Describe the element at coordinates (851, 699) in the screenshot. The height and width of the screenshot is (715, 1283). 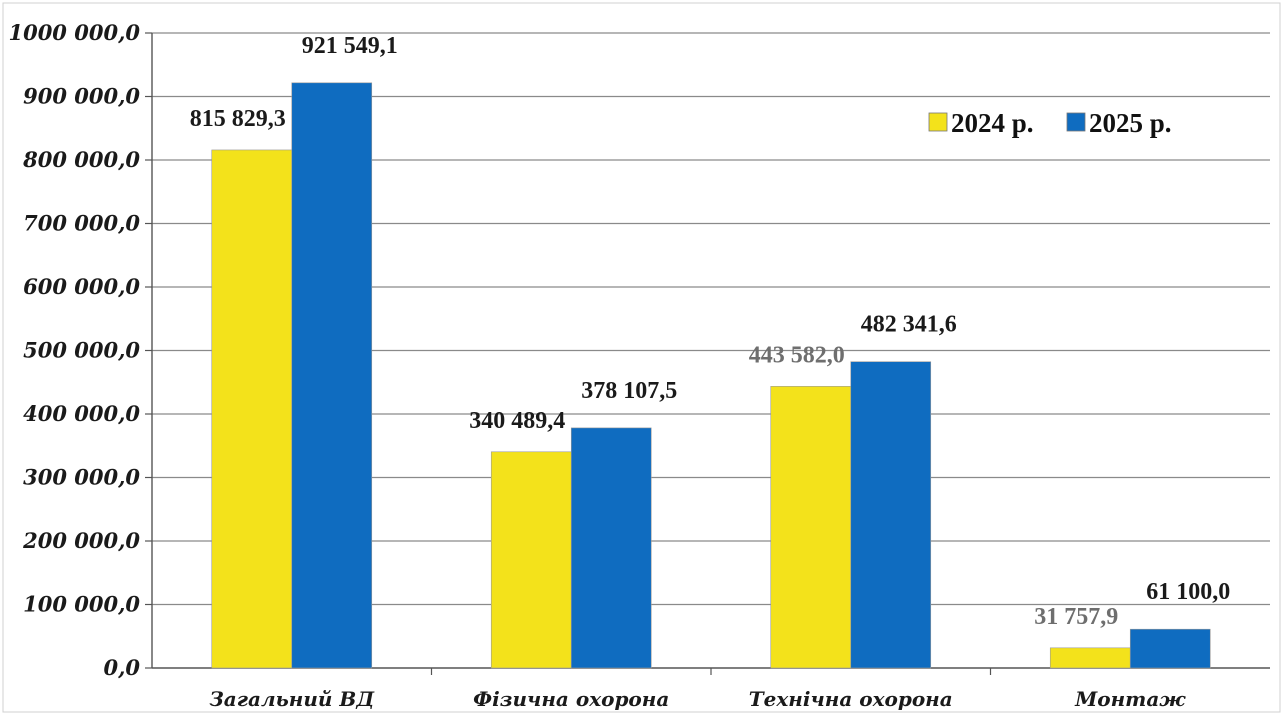
I see `x-category-label: Технічна охорона` at that location.